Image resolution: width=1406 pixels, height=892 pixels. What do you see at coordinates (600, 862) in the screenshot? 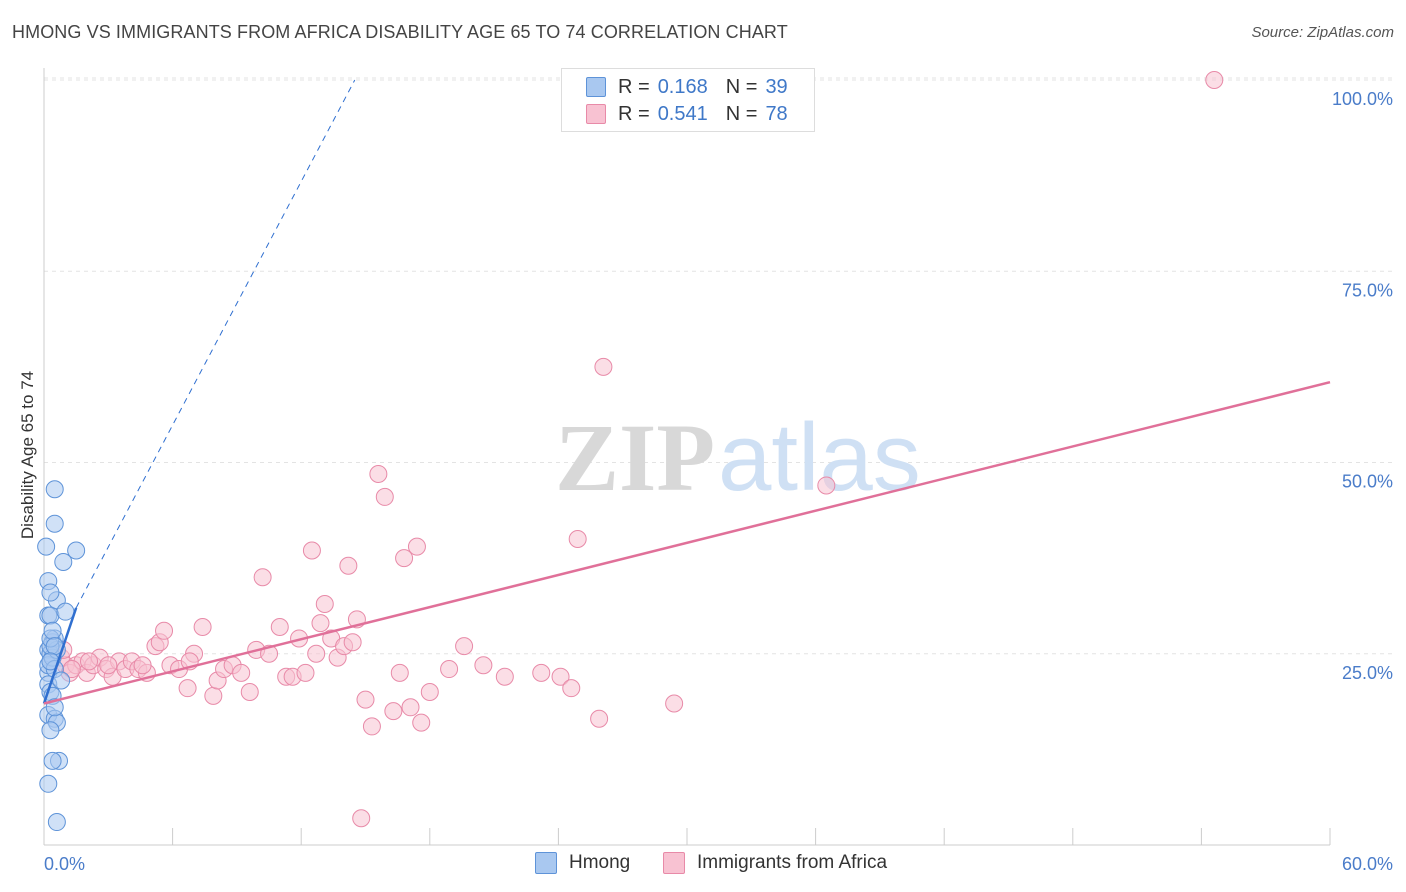
I see `legend-label-hmong: Hmong` at bounding box center [600, 862].